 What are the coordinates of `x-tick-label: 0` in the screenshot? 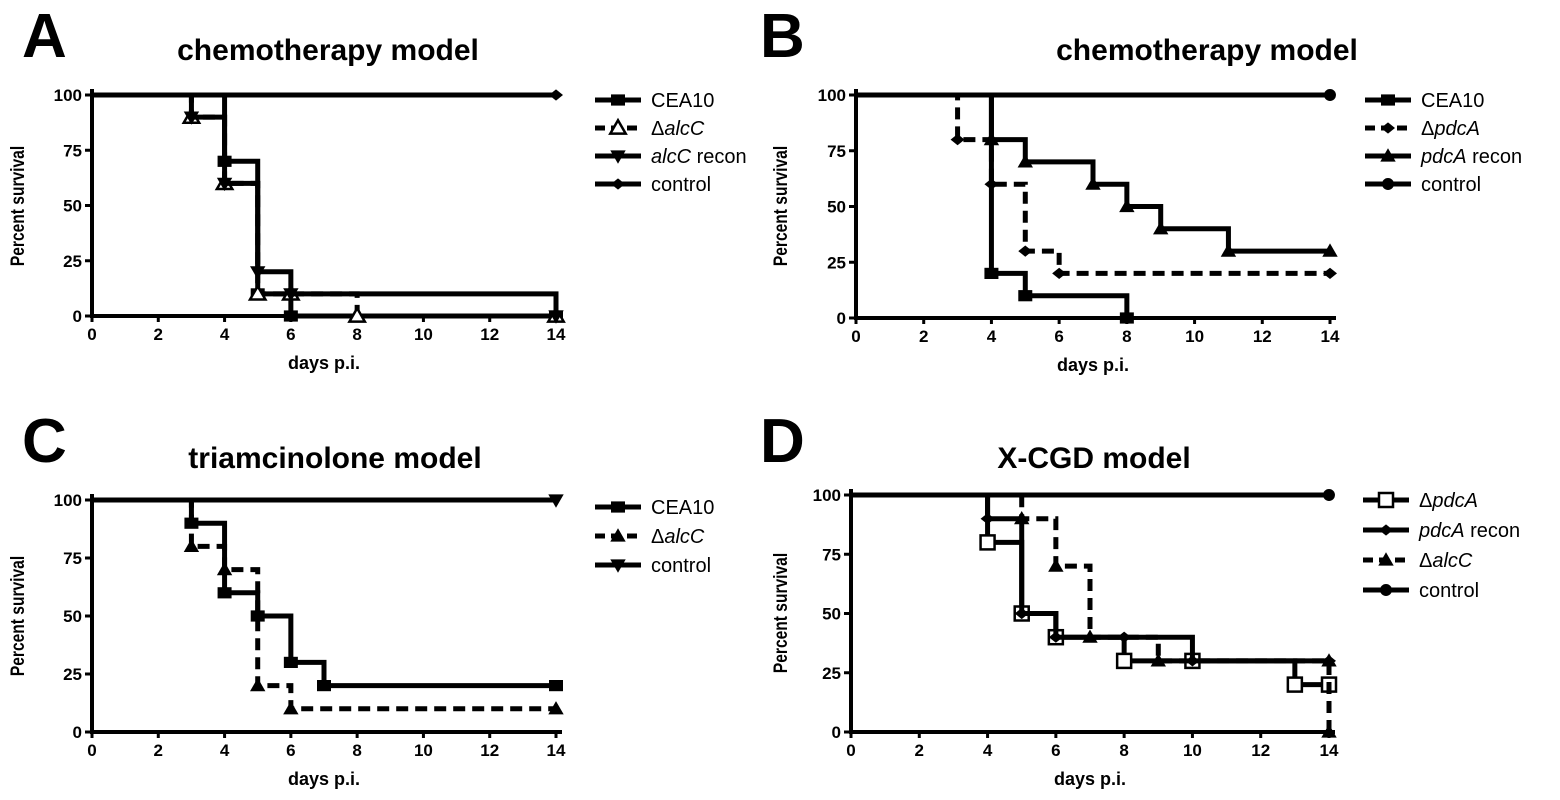 It's located at (850, 750).